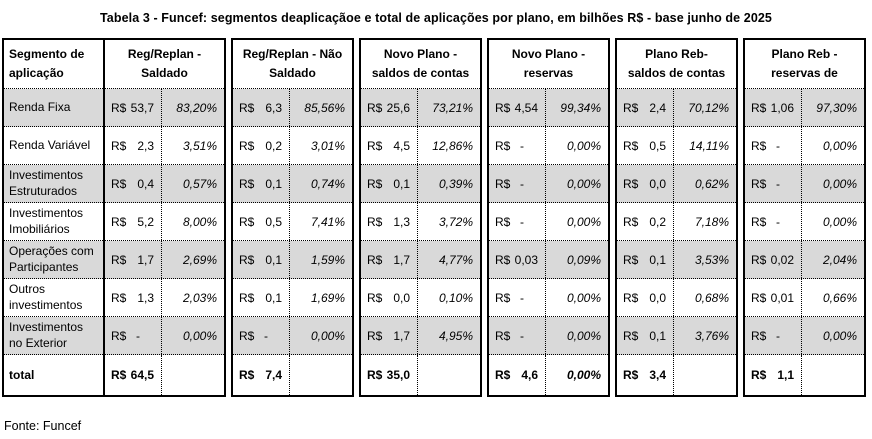 The width and height of the screenshot is (872, 439). I want to click on table-row: R$ 1,7 4,95%, so click(420, 336).